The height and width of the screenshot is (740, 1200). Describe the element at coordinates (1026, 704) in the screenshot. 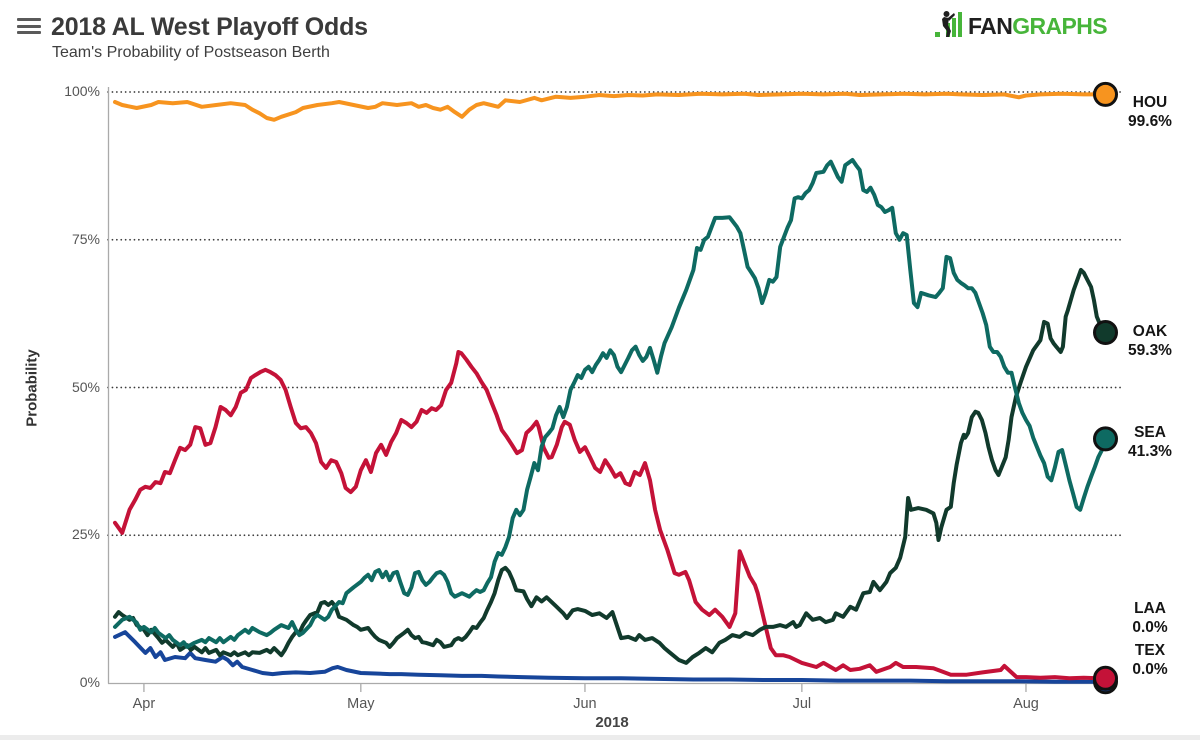

I see `x-tick-label-Aug: Aug` at that location.